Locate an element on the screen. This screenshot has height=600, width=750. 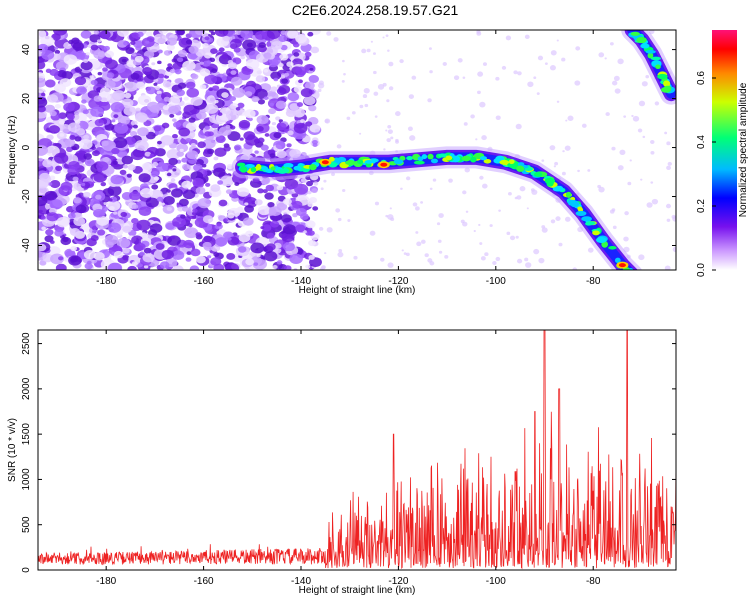
y-tick-label: -20 is located at coordinates (26, 196).